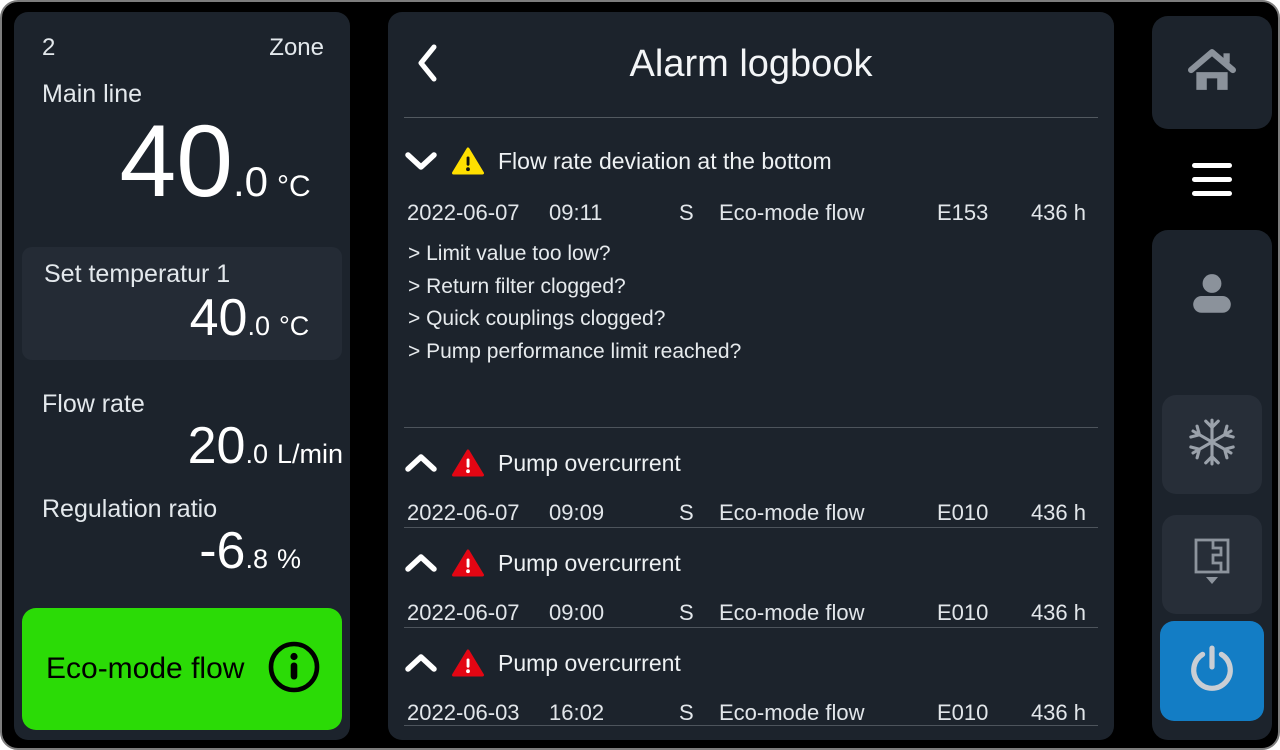  What do you see at coordinates (468, 161) in the screenshot?
I see `warning-triangle-icon` at bounding box center [468, 161].